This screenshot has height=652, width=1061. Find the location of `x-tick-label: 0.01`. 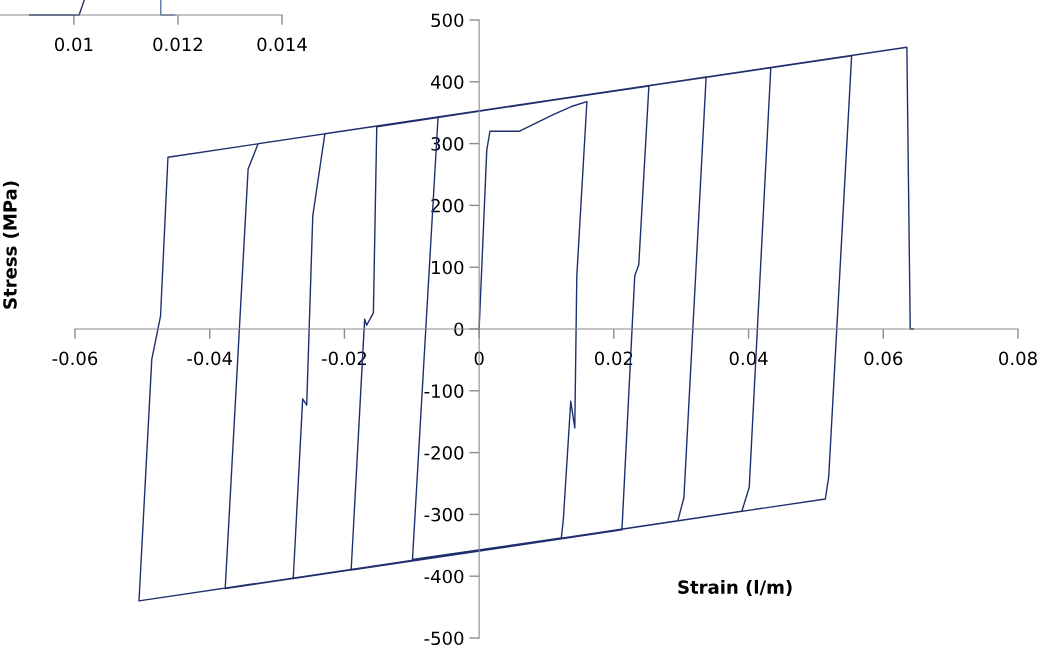

x-tick-label: 0.01 is located at coordinates (73, 44).